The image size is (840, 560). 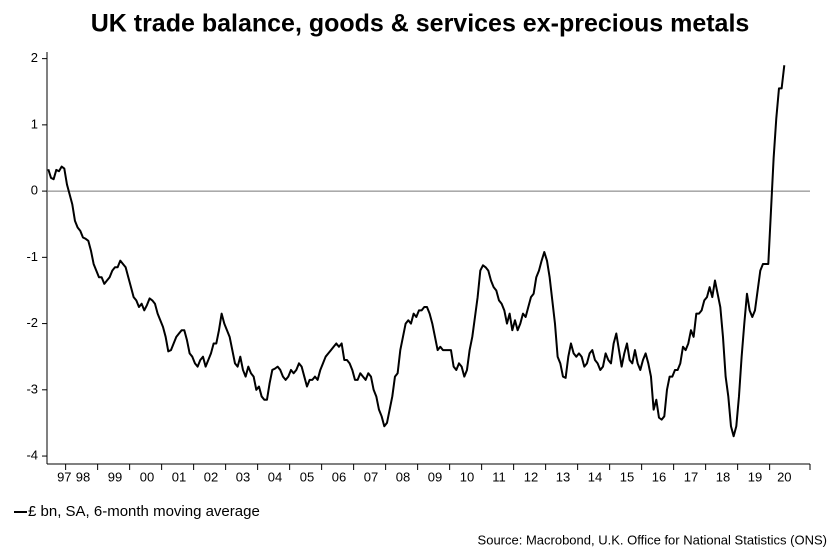 I want to click on x-tick-label: 20, so click(x=784, y=476).